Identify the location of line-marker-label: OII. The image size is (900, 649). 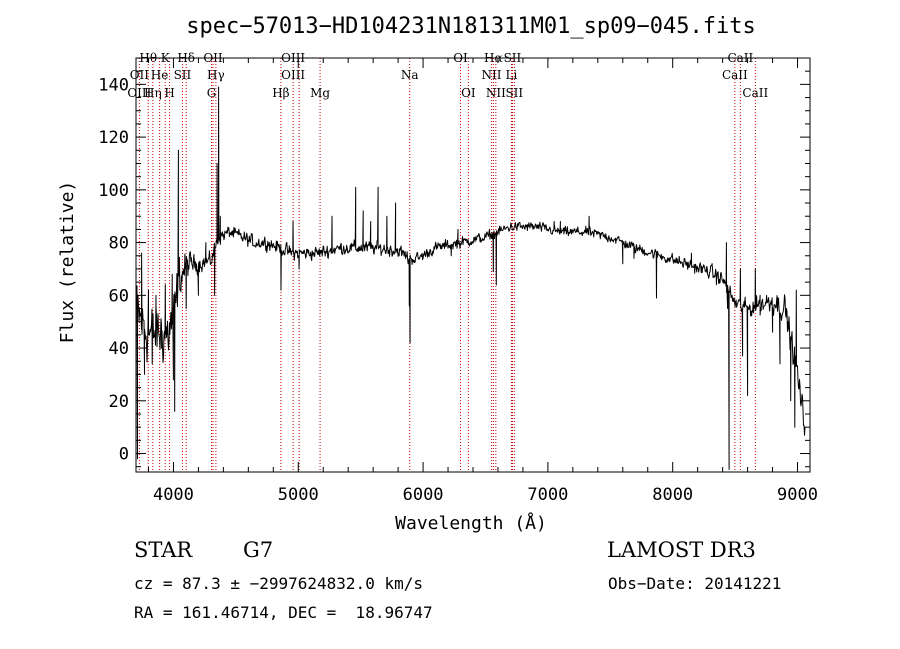
(140, 75).